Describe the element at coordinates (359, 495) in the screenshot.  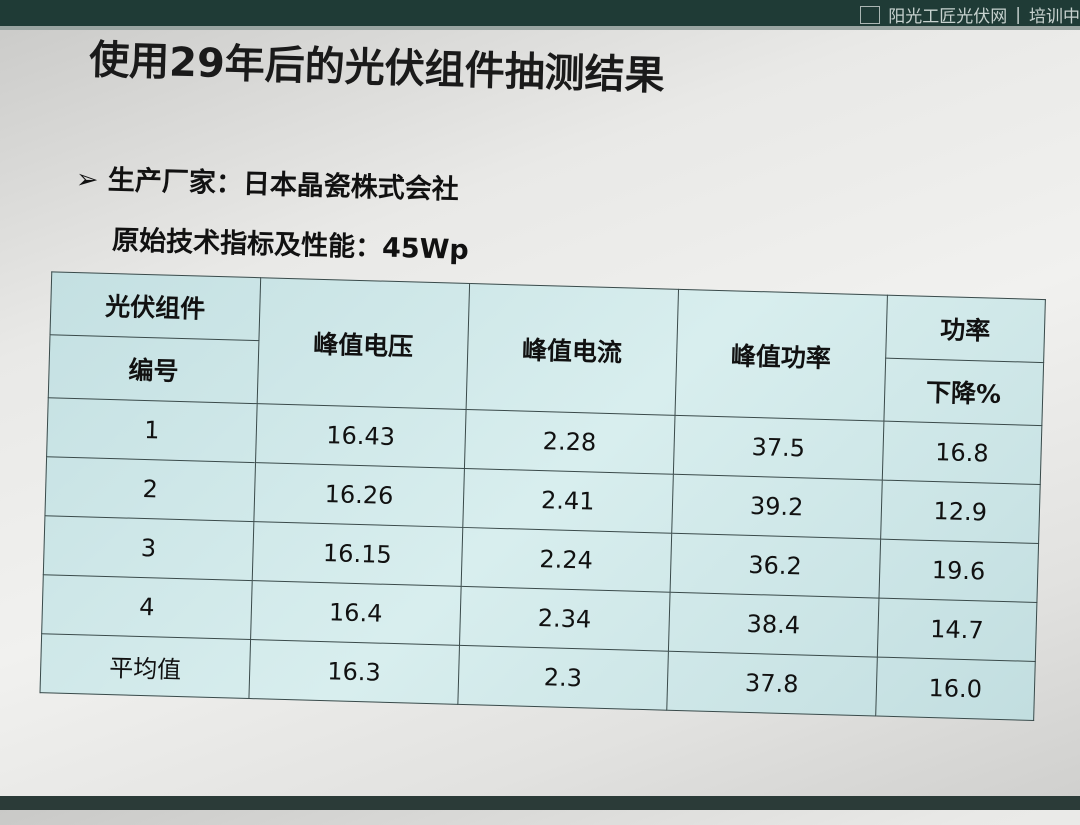
I see `cell-voltage: 16.26` at that location.